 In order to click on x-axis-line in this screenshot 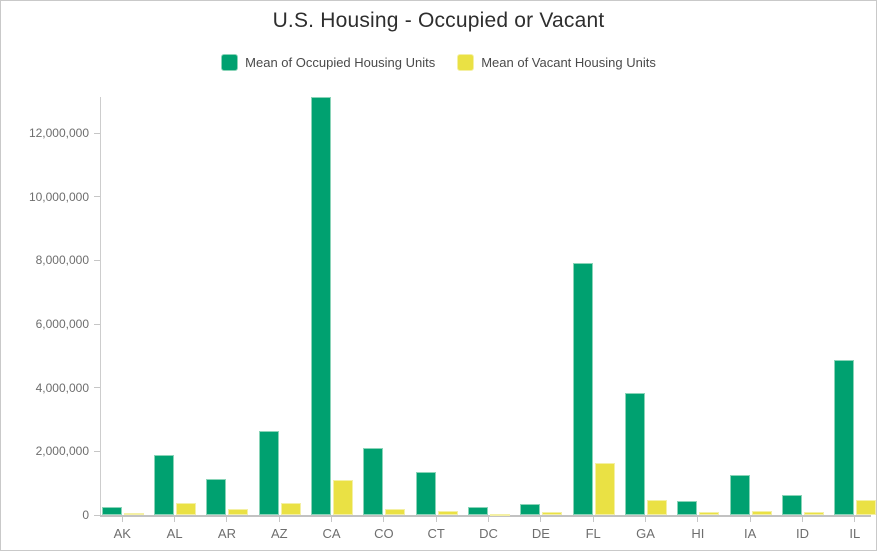, I will do `click(485, 516)`.